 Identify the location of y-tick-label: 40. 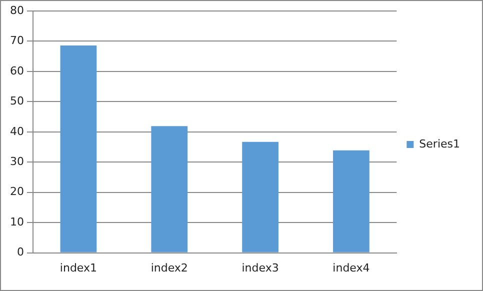
(17, 131).